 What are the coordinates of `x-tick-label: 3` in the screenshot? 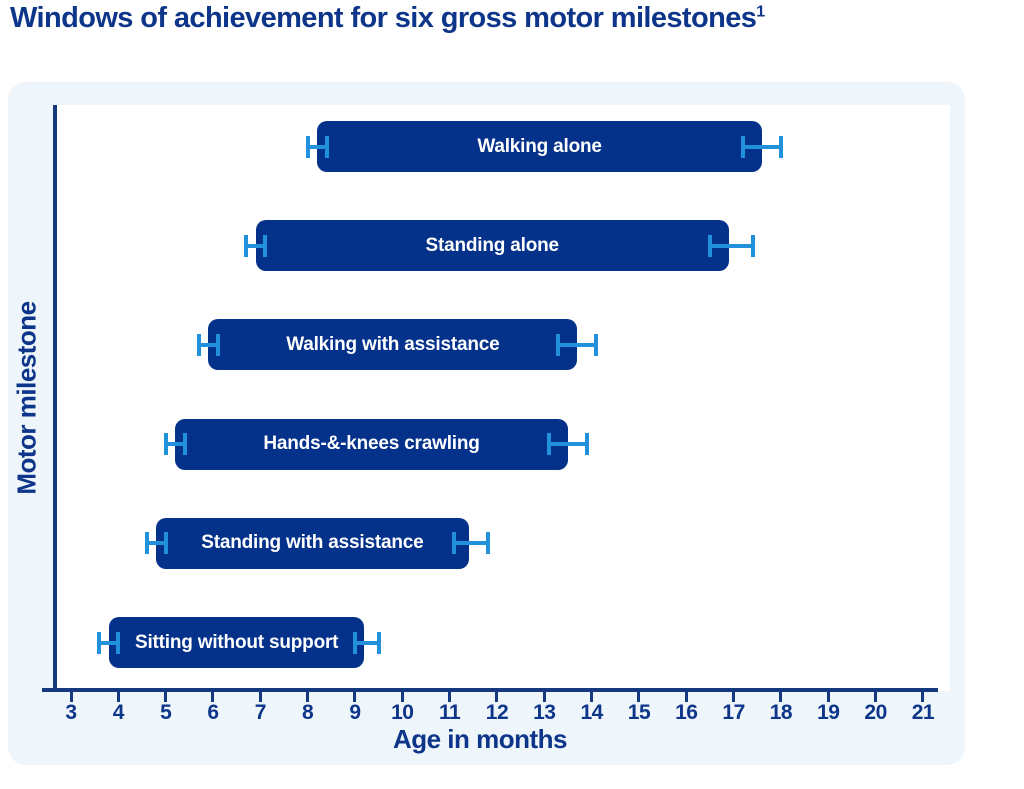 It's located at (71, 712).